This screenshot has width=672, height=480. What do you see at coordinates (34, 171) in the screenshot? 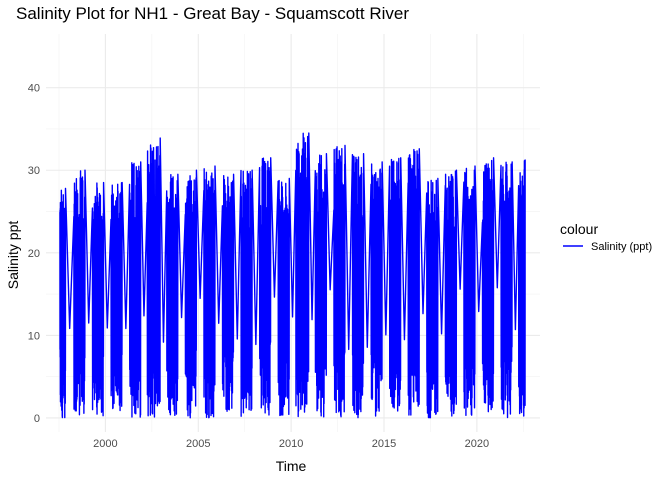
I see `y-tick-label: 30` at bounding box center [34, 171].